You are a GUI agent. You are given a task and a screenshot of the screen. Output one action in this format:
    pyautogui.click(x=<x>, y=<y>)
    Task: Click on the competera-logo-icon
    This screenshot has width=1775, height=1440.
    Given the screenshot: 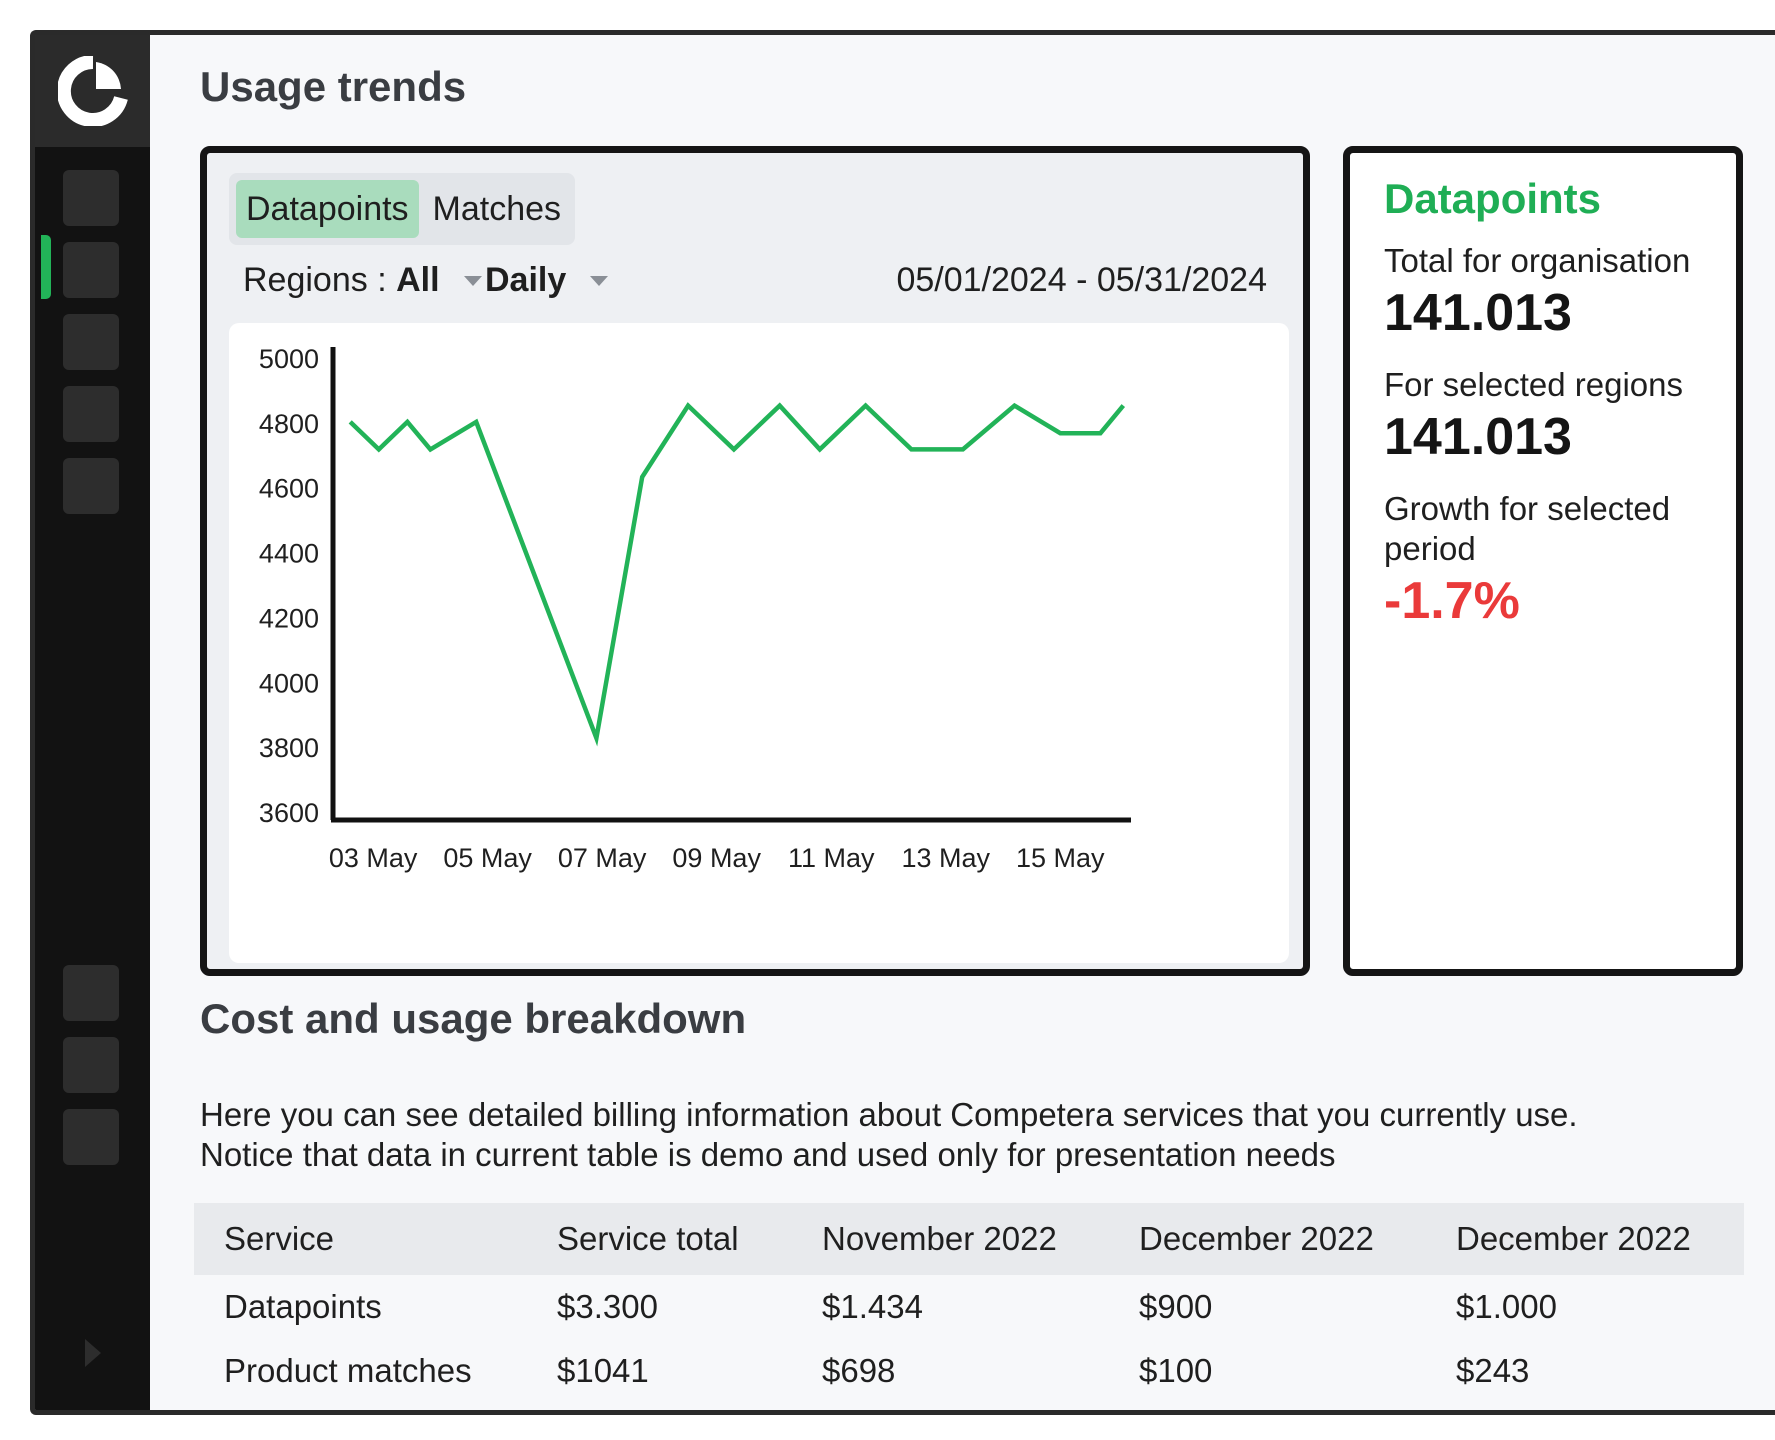 What is the action you would take?
    pyautogui.click(x=92, y=91)
    